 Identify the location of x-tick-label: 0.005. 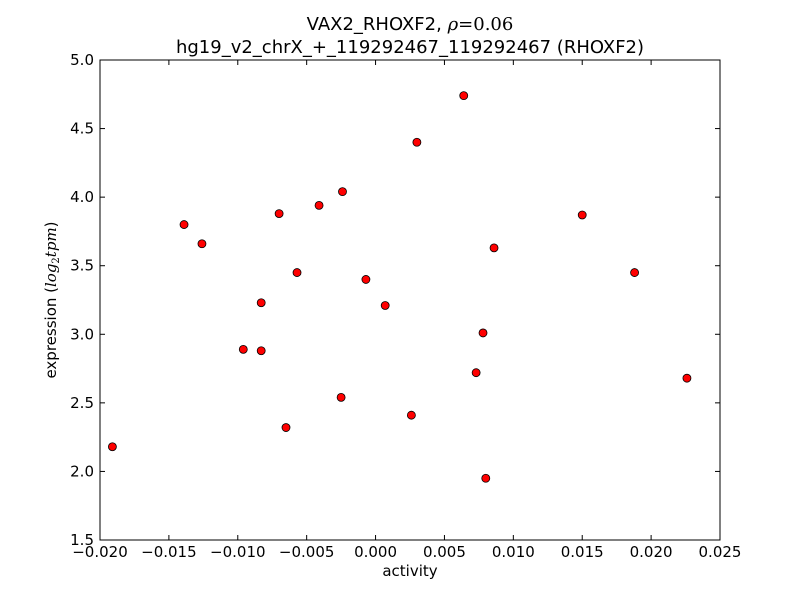
(444, 552).